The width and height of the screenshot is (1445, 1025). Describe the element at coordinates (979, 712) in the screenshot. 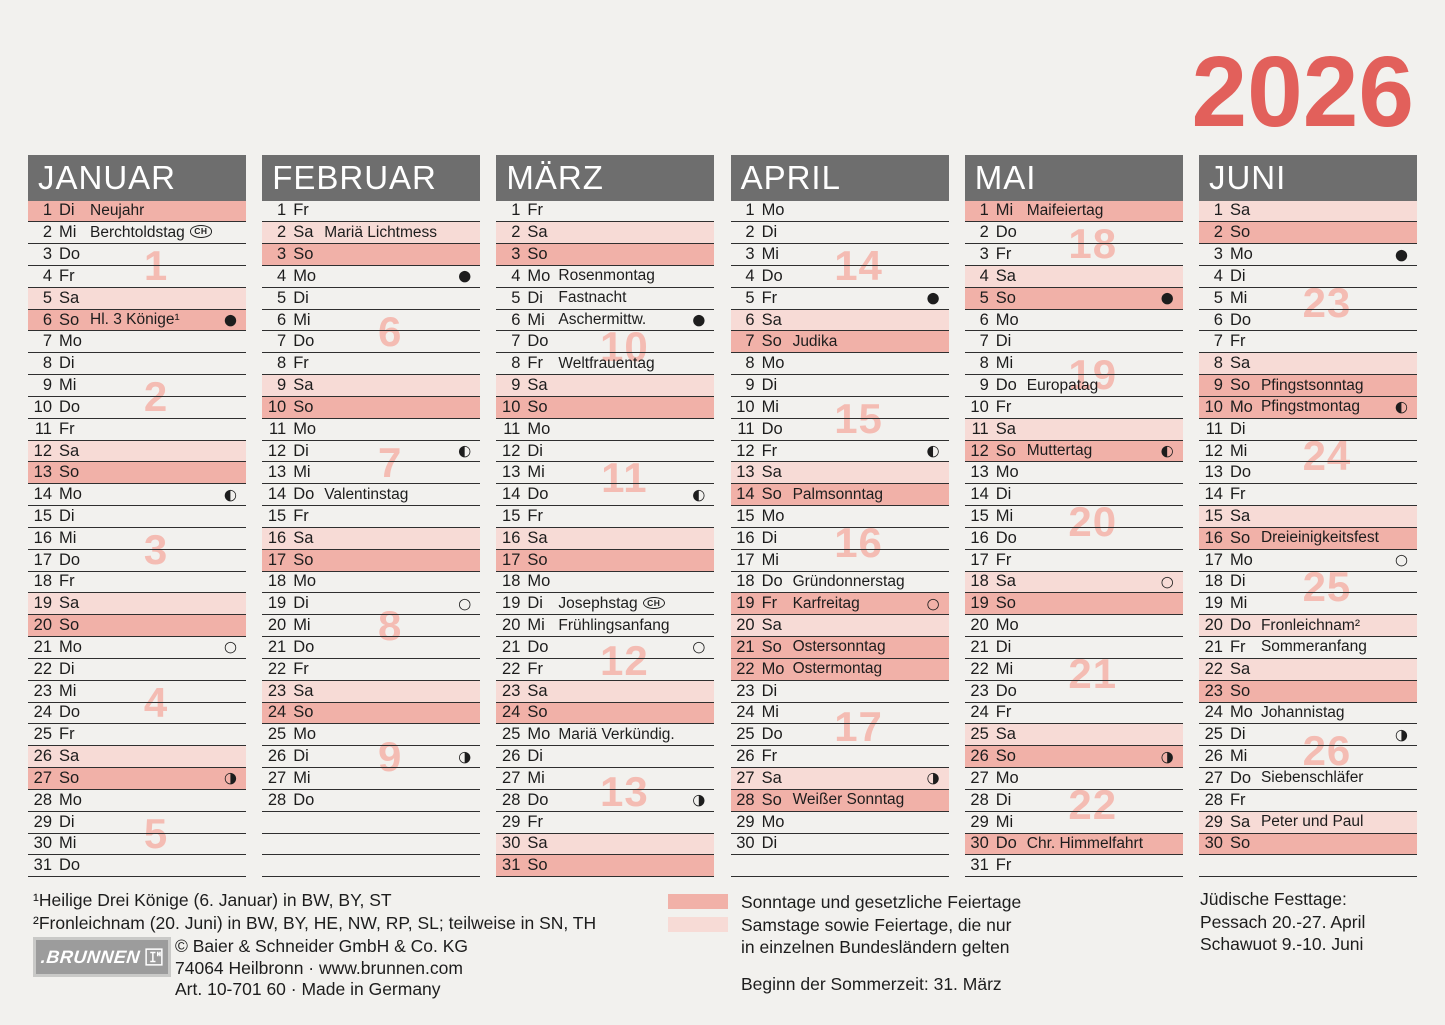

I see `day-number: 24` at that location.